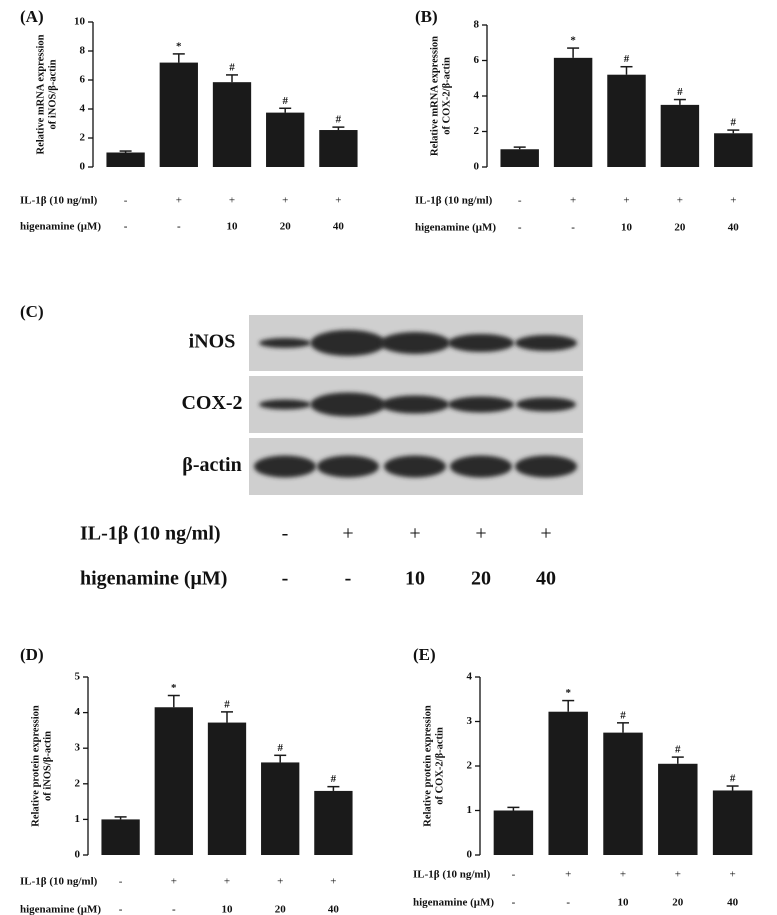 The width and height of the screenshot is (777, 915). Describe the element at coordinates (470, 721) in the screenshot. I see `y-tick-label: 3` at that location.